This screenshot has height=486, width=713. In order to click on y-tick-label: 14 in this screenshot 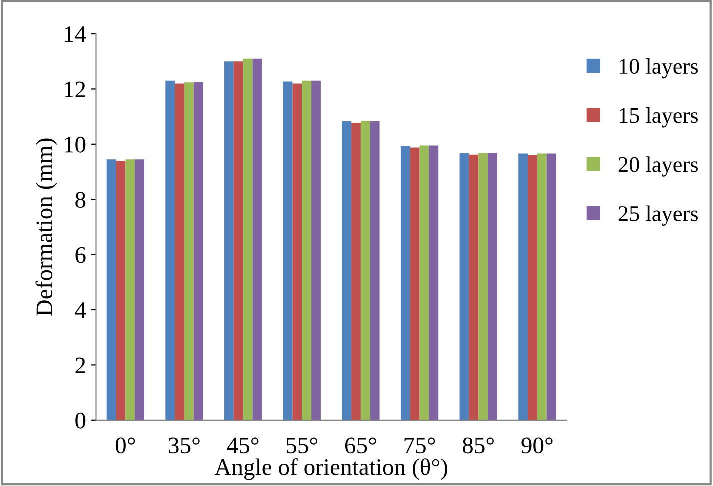, I will do `click(75, 34)`.